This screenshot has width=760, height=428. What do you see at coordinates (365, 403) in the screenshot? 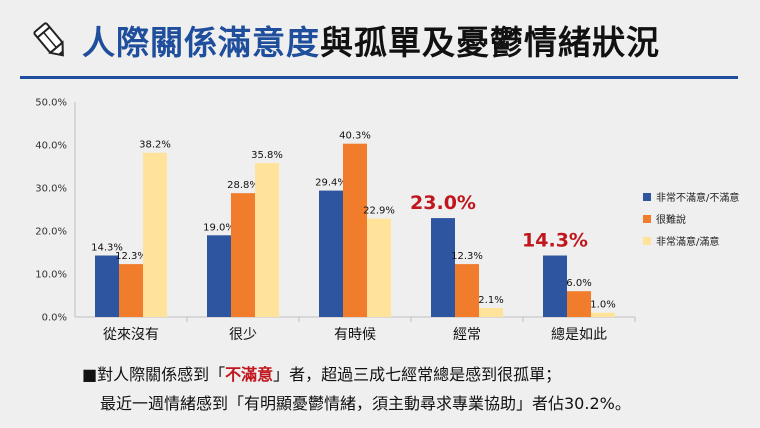
I see `footer-line-2: 最近一週情緒感到「有明顯憂鬱情緒，須主動尋求專業協助」者佔30.2%。` at bounding box center [365, 403].